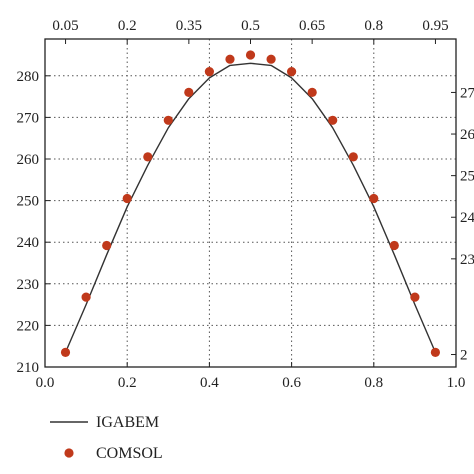  I want to click on legend-label-comsol: COMSOL, so click(129, 453).